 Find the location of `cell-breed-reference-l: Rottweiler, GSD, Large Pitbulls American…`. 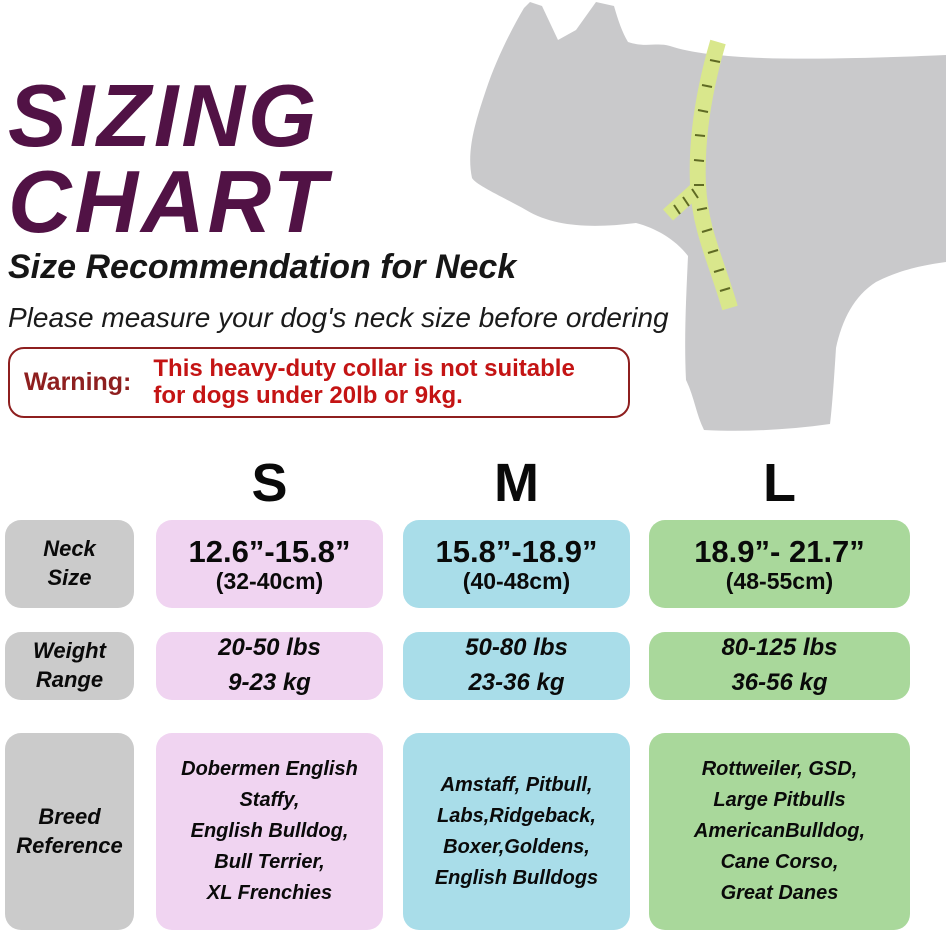

cell-breed-reference-l: Rottweiler, GSD, Large Pitbulls American… is located at coordinates (779, 831).